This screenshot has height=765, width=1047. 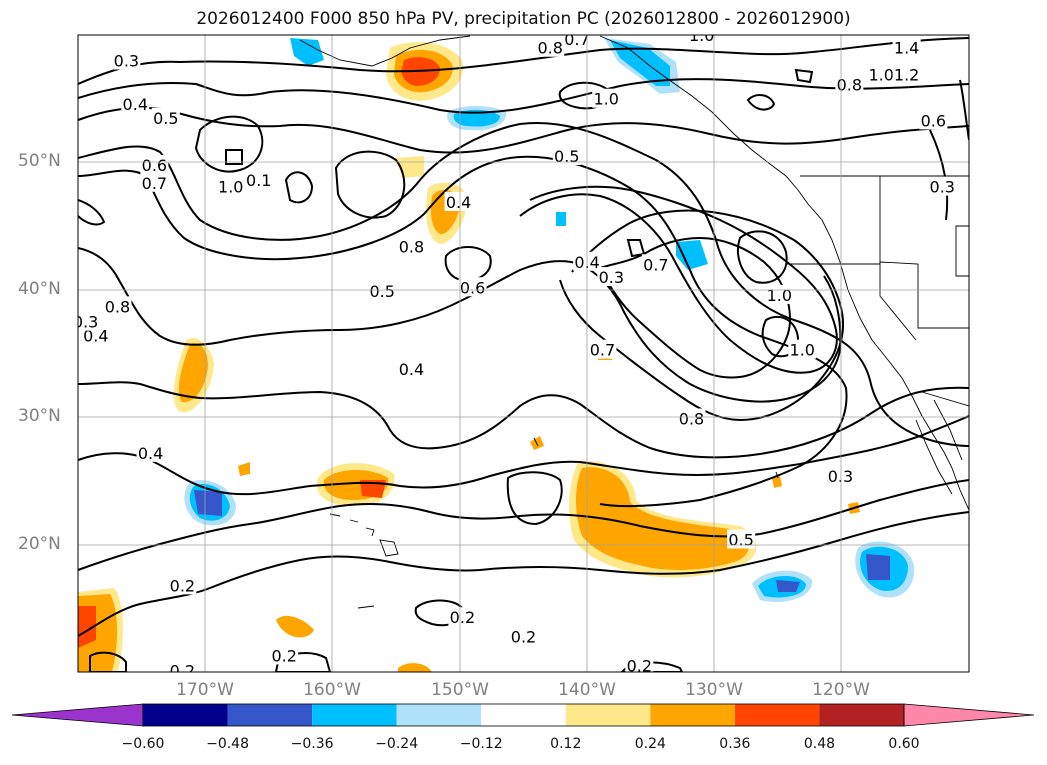 I want to click on colorbar, so click(x=523, y=715).